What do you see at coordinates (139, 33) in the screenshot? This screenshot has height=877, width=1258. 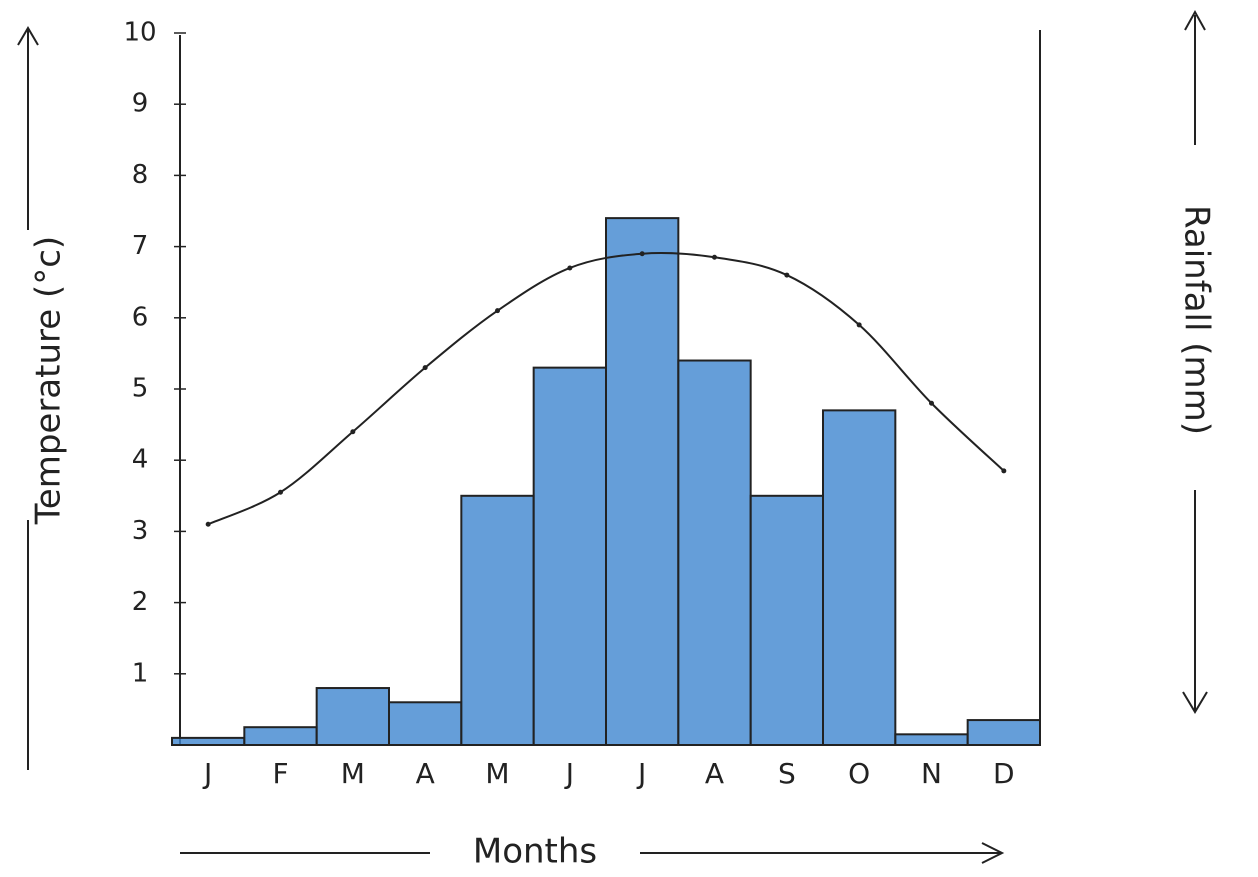 I see `y-tick-label: 10` at bounding box center [139, 33].